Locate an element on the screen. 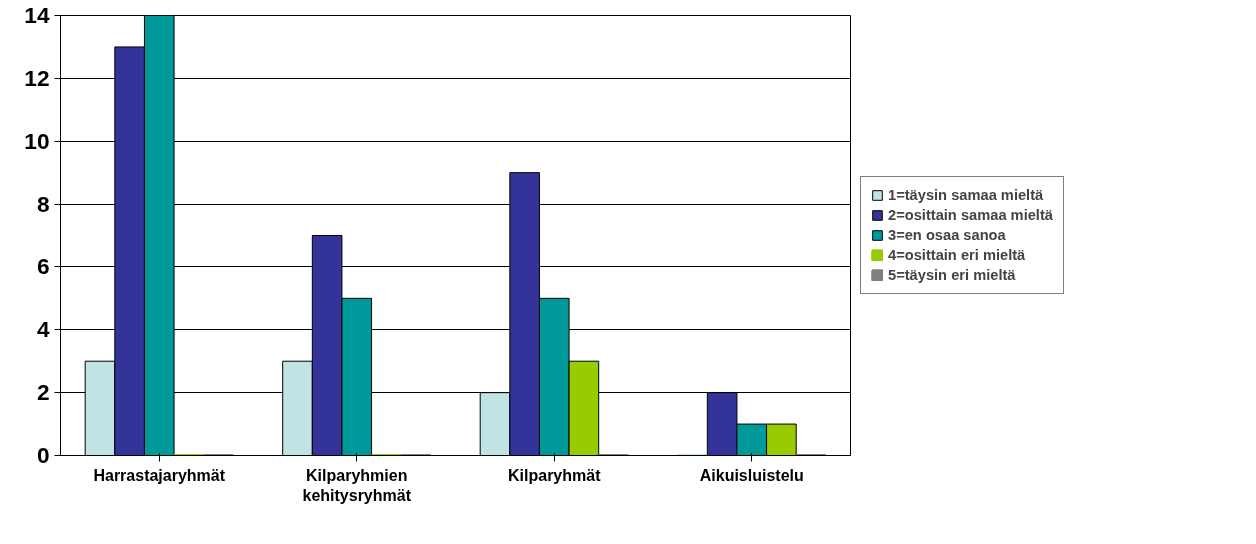 The image size is (1256, 544). y-tick-label: 12 is located at coordinates (37, 77).